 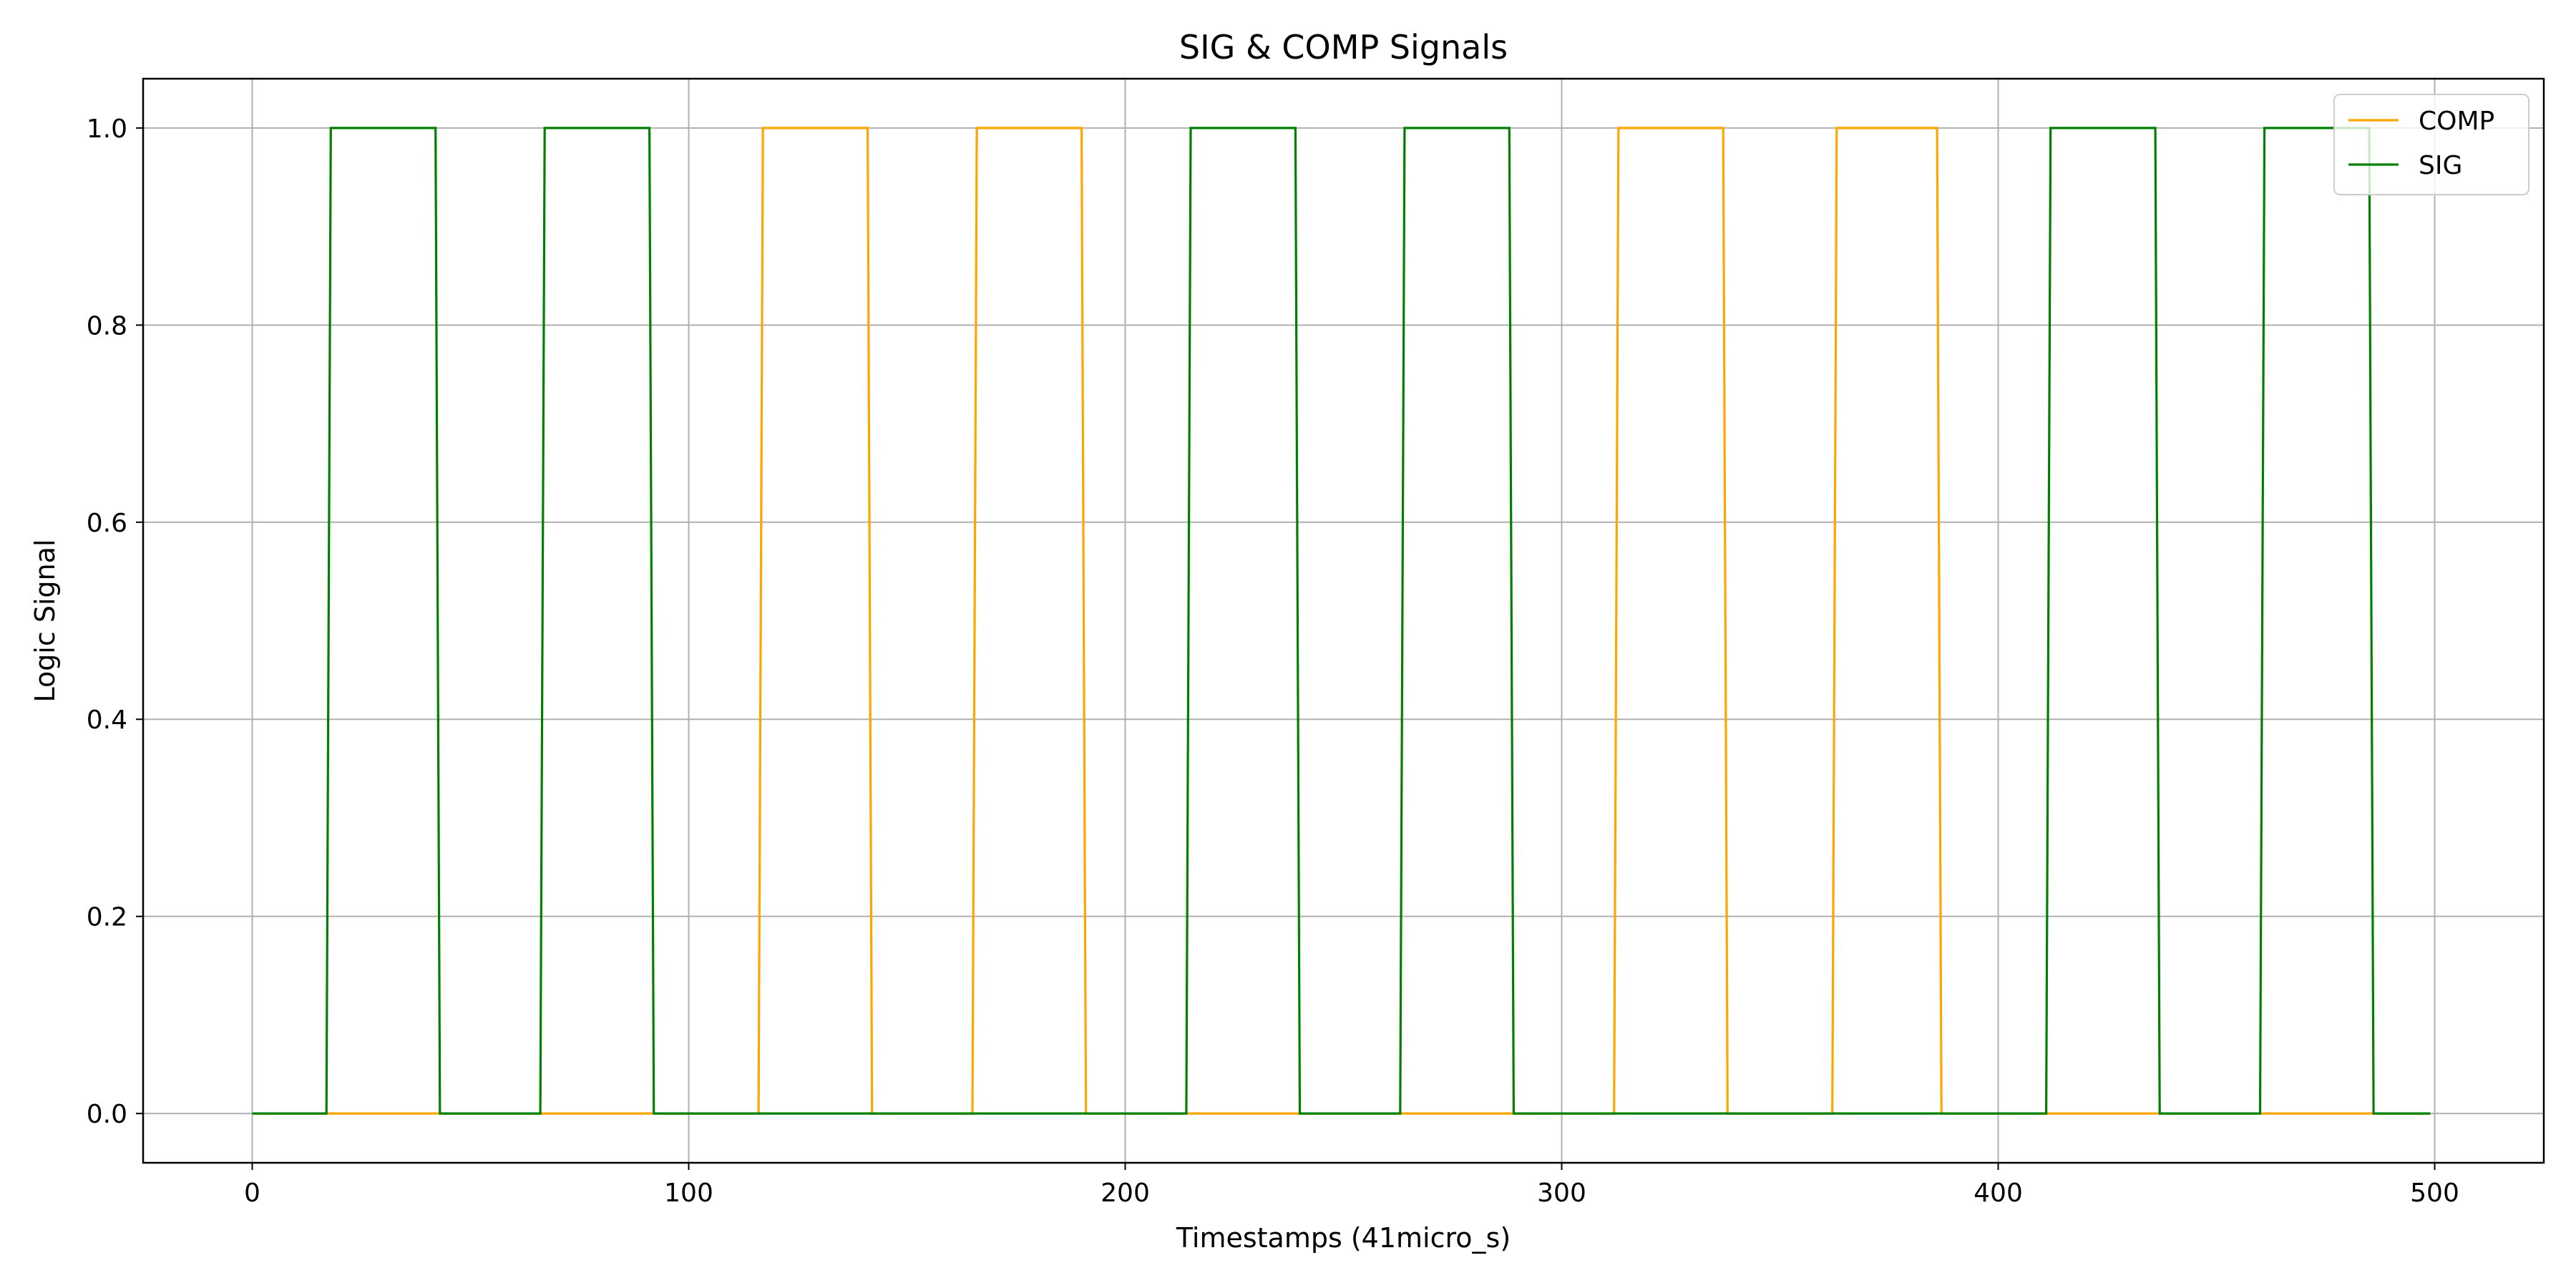 What do you see at coordinates (688, 1193) in the screenshot?
I see `x-tick-label: 100` at bounding box center [688, 1193].